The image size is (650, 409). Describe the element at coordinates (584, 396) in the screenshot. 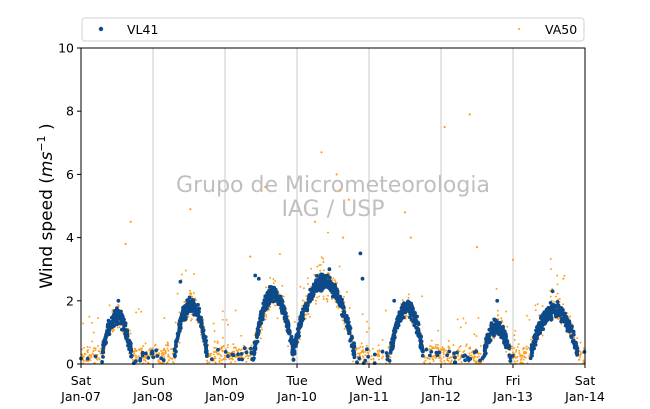

I see `x-tick-date: Jan-14` at that location.